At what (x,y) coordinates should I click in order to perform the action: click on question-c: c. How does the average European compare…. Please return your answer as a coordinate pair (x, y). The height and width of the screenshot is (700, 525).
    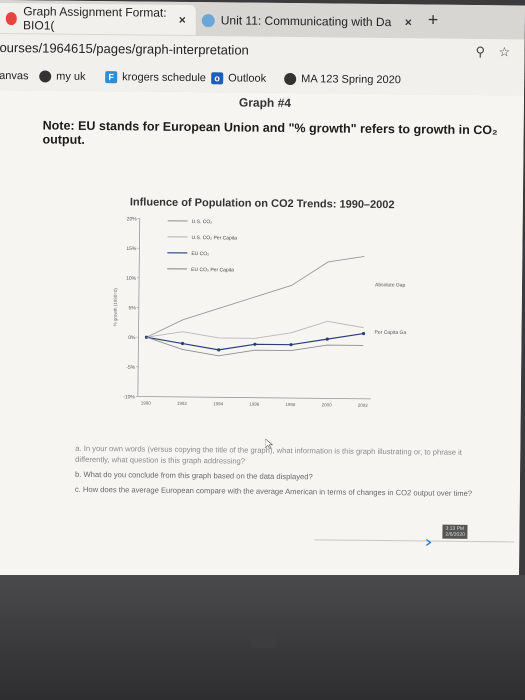
    Looking at the image, I should click on (273, 491).